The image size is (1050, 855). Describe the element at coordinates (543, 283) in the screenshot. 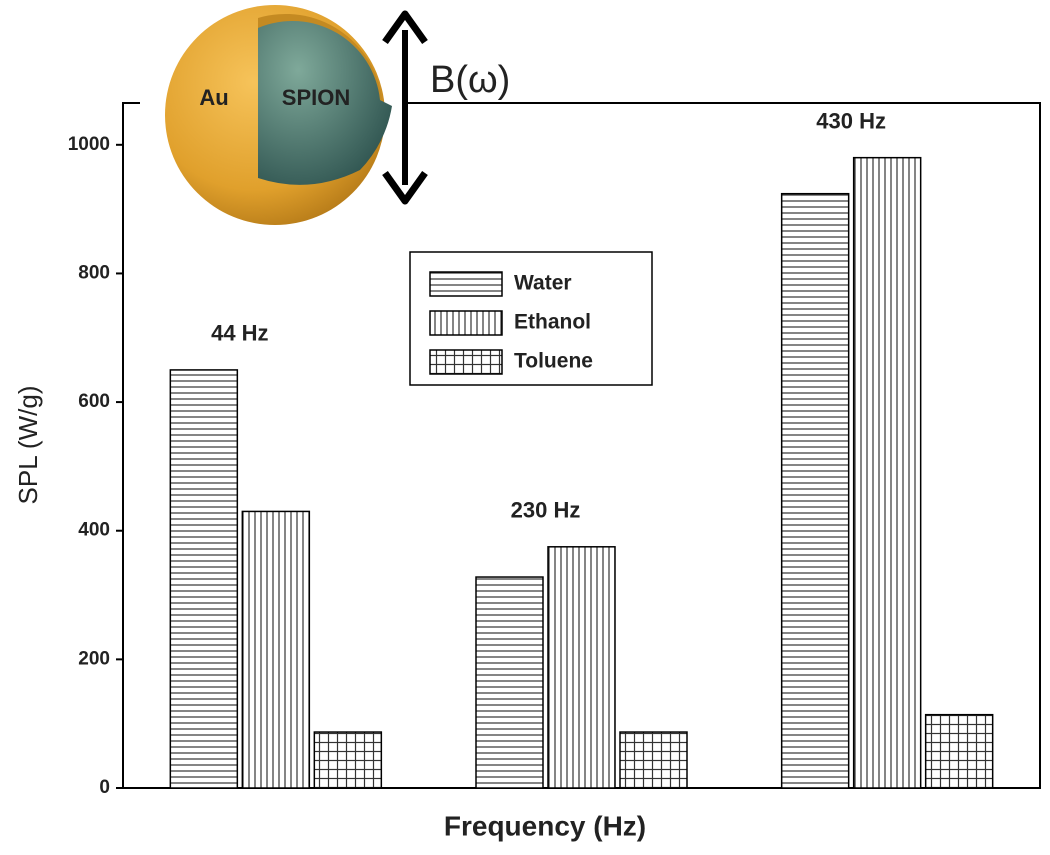

I see `legend-label: Water` at that location.